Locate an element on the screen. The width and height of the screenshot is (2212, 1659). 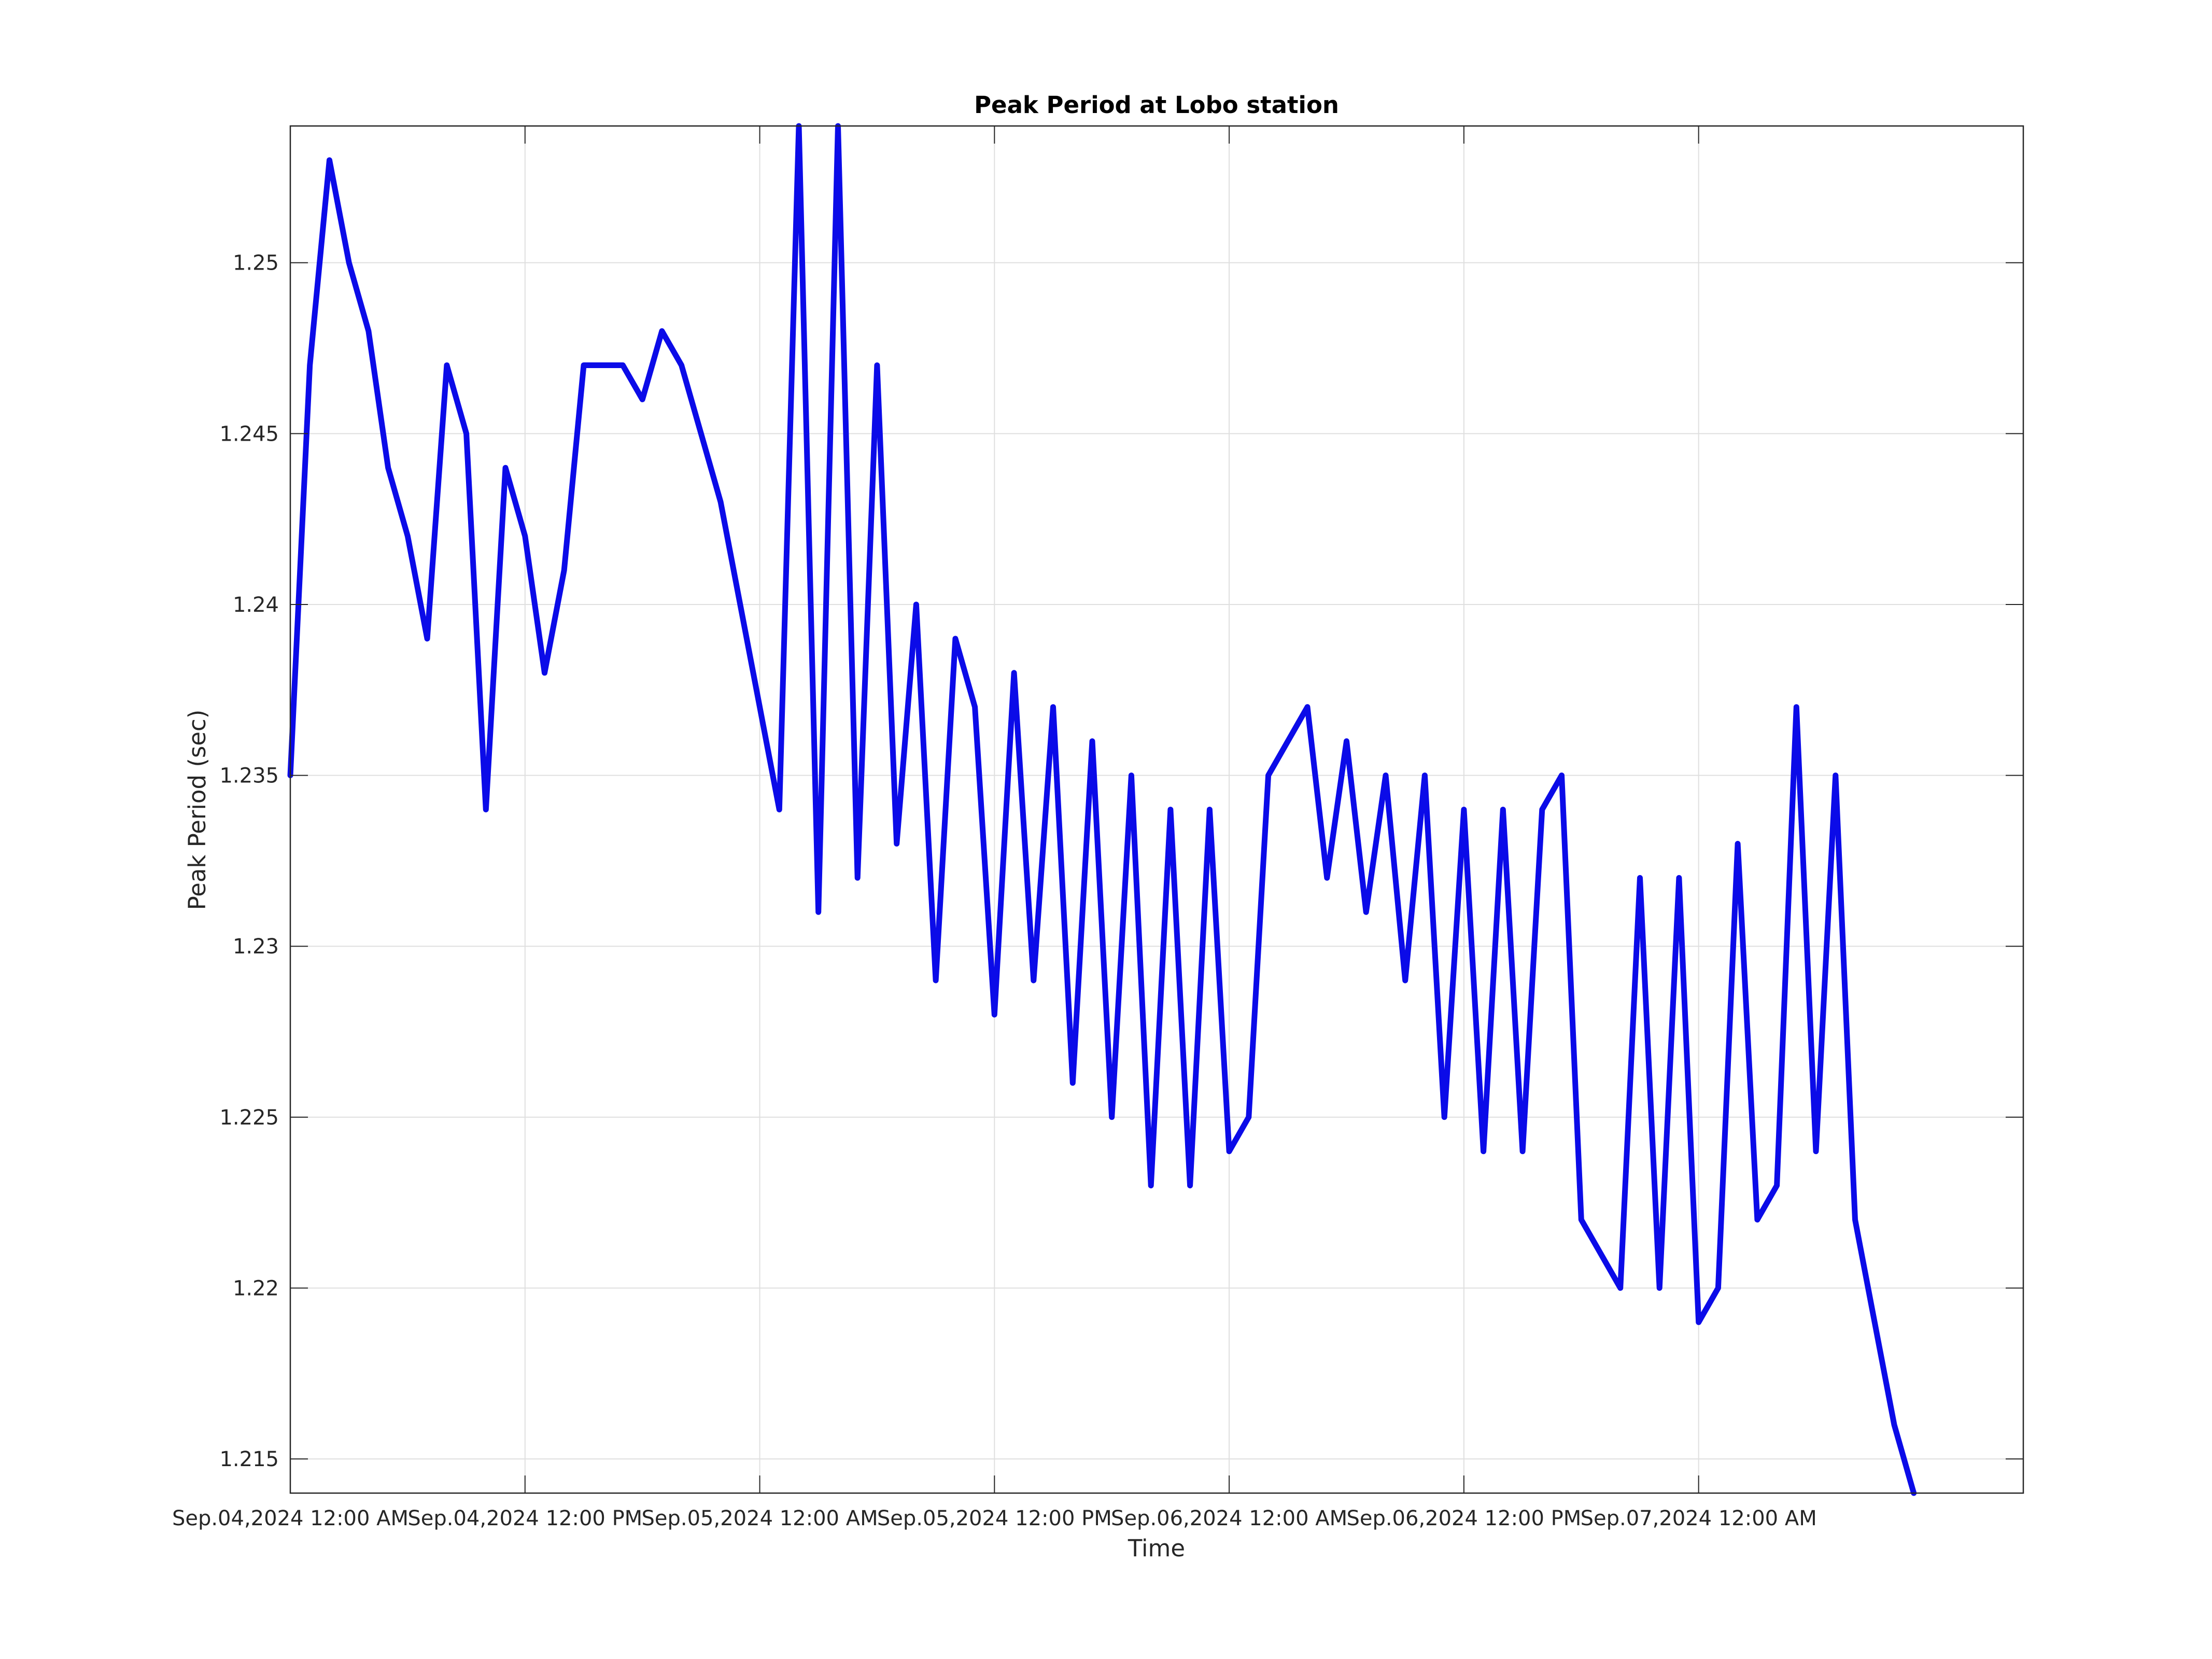
x-tick-label: Sep.05,2024 12:00 PM is located at coordinates (994, 1519).